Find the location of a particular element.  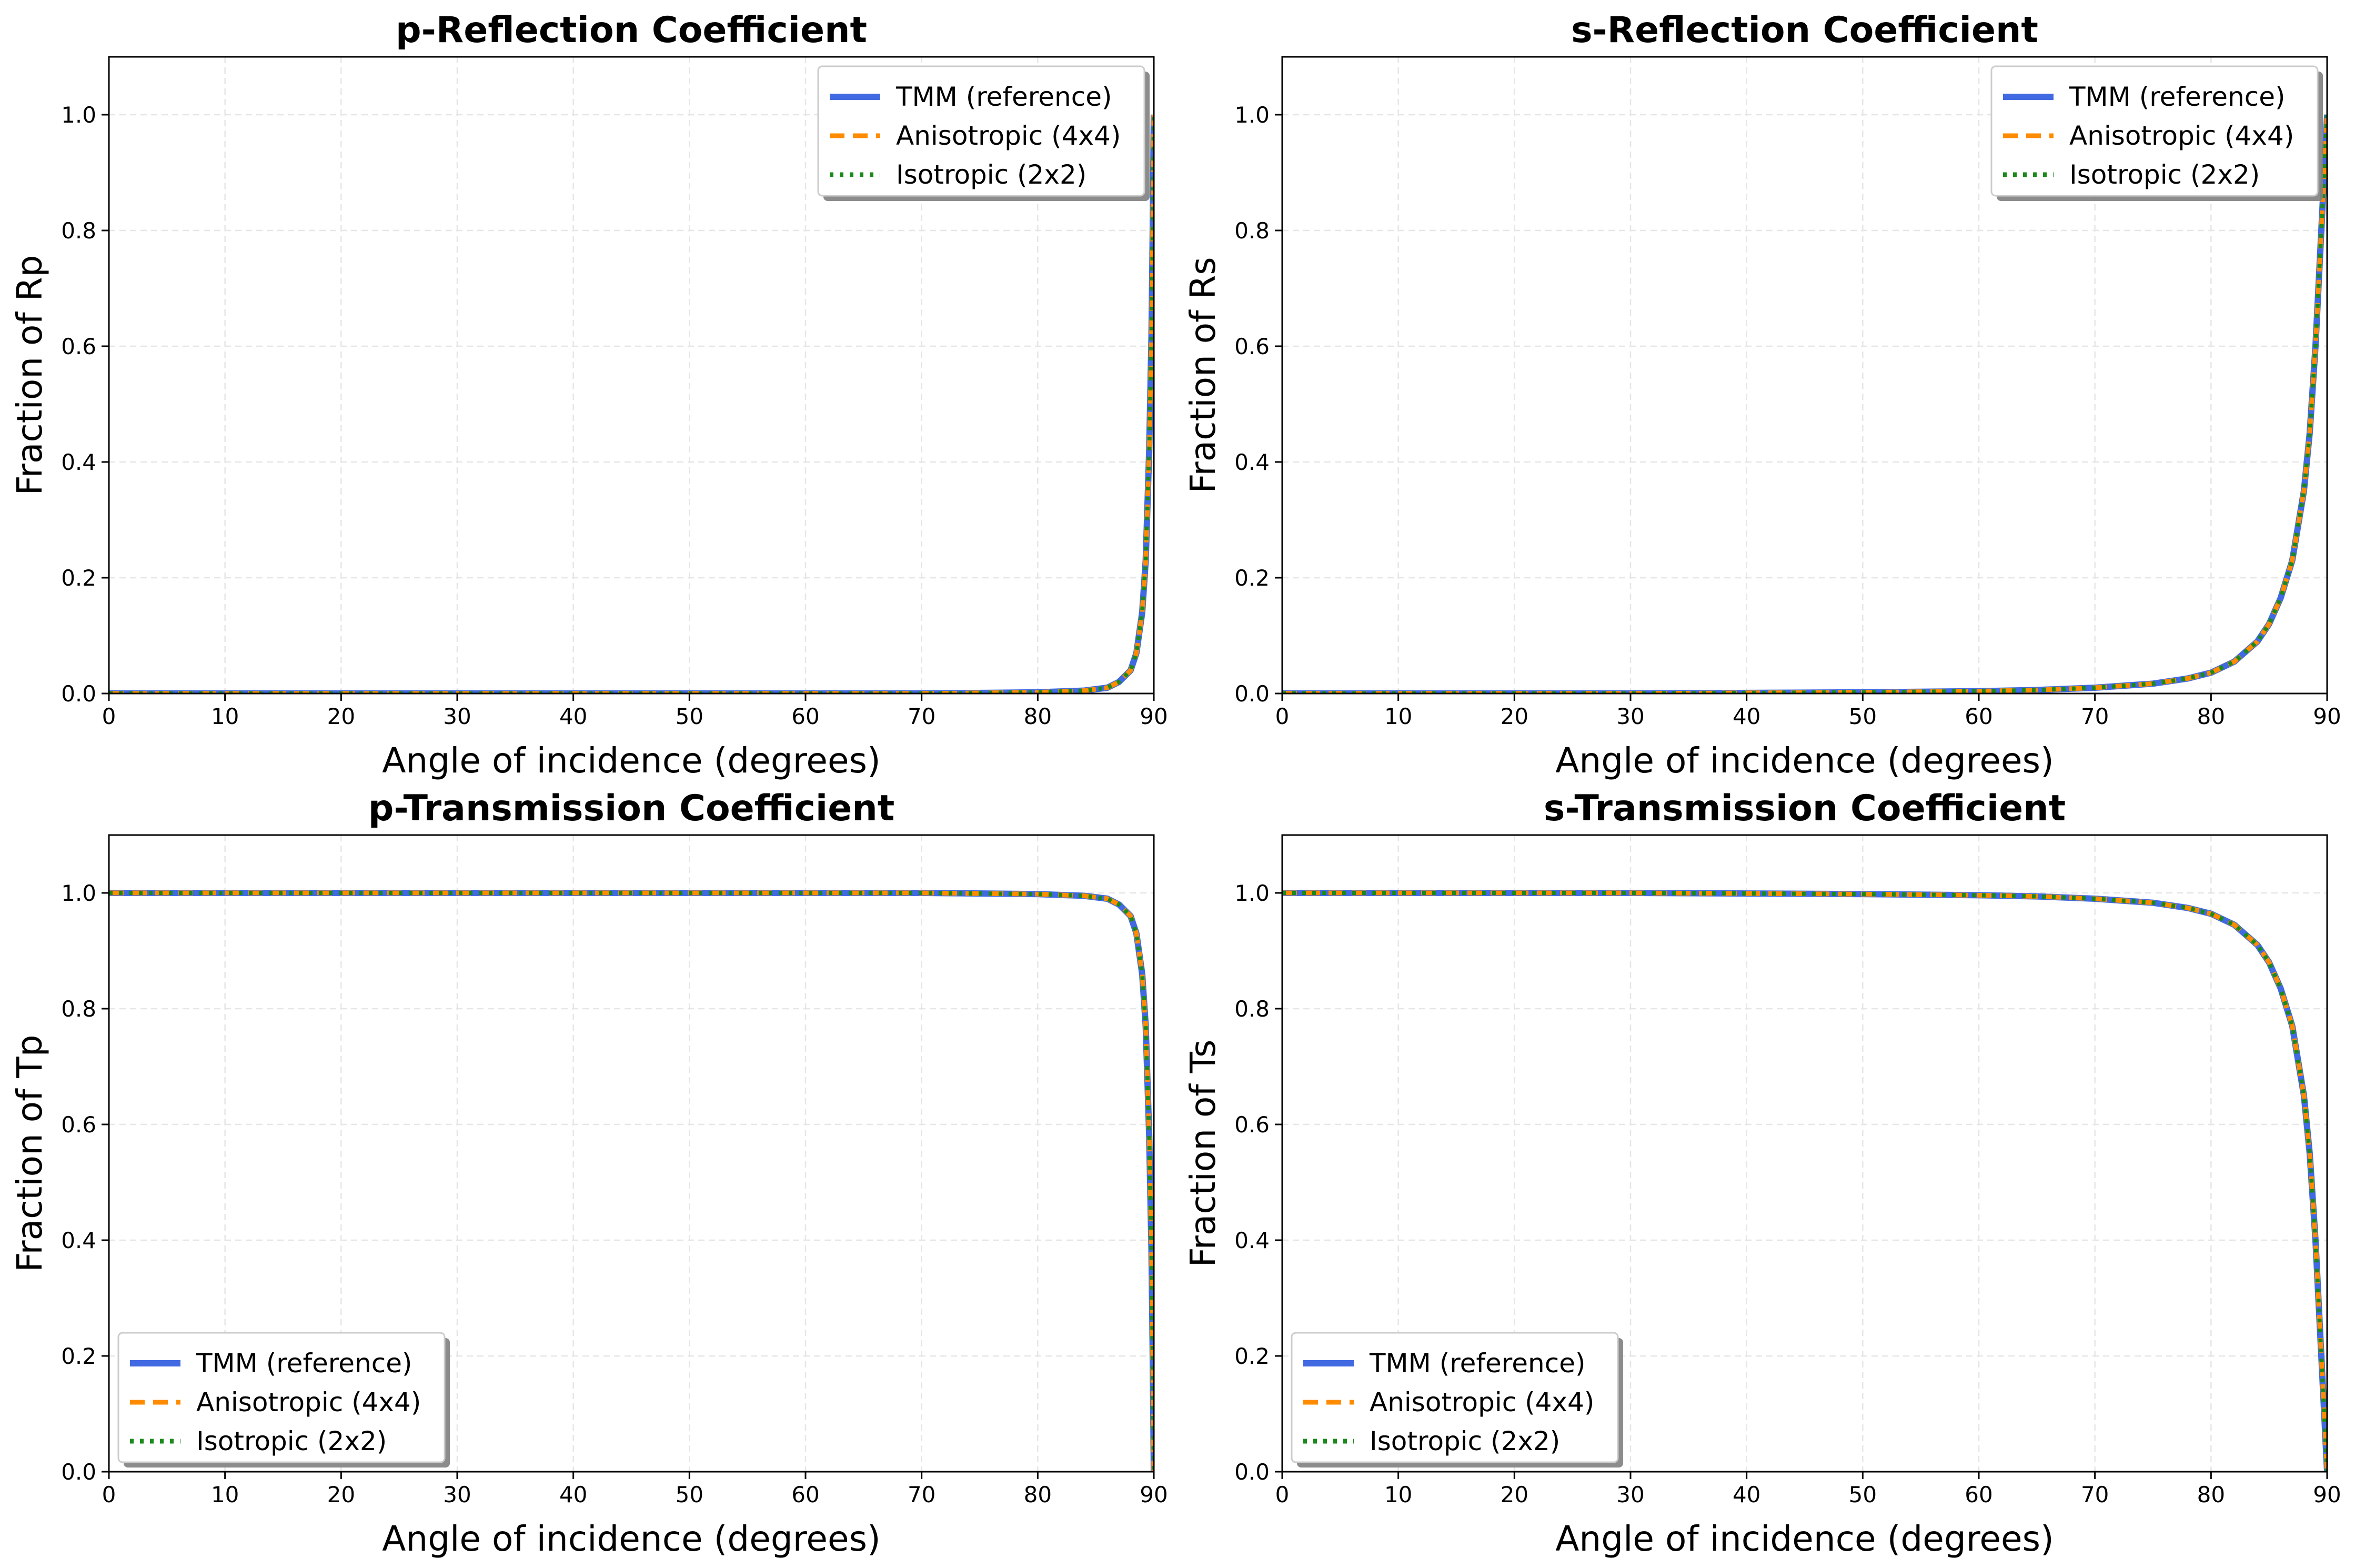

y-axis-label: Fraction of Tp is located at coordinates (29, 1153).